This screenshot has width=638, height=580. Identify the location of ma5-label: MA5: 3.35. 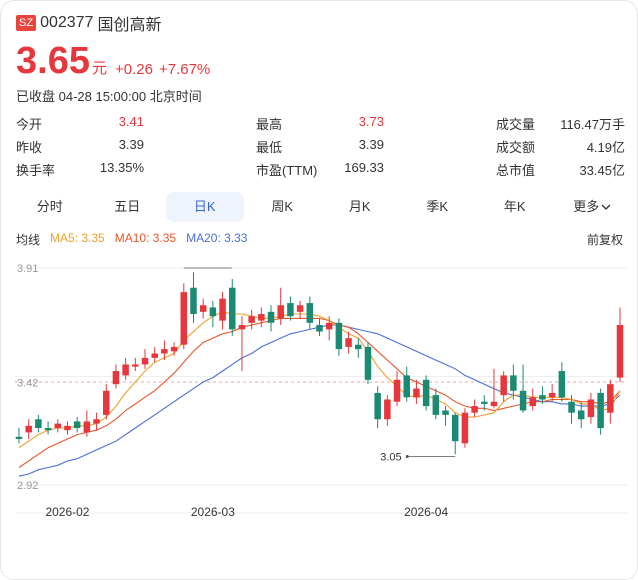
(77, 238).